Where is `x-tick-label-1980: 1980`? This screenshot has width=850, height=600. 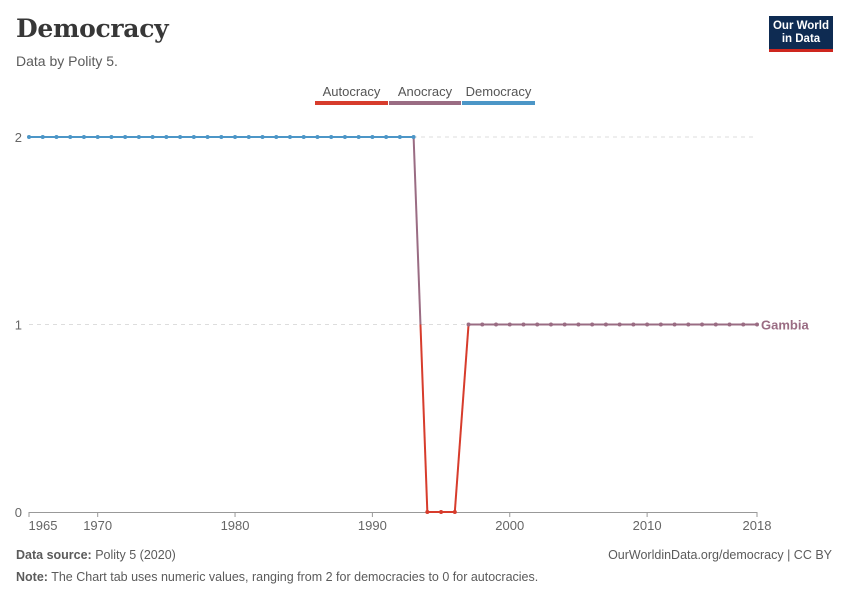
x-tick-label-1980: 1980 is located at coordinates (235, 525).